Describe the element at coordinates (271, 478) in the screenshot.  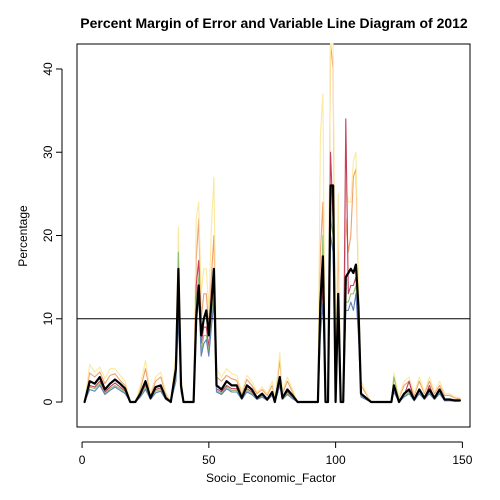
I see `x-axis-label: Socio_Economic_Factor` at that location.